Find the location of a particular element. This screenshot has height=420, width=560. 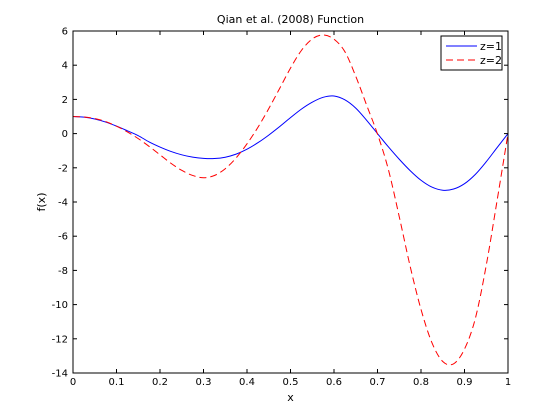

x-tick-label: 0.4 is located at coordinates (247, 382).